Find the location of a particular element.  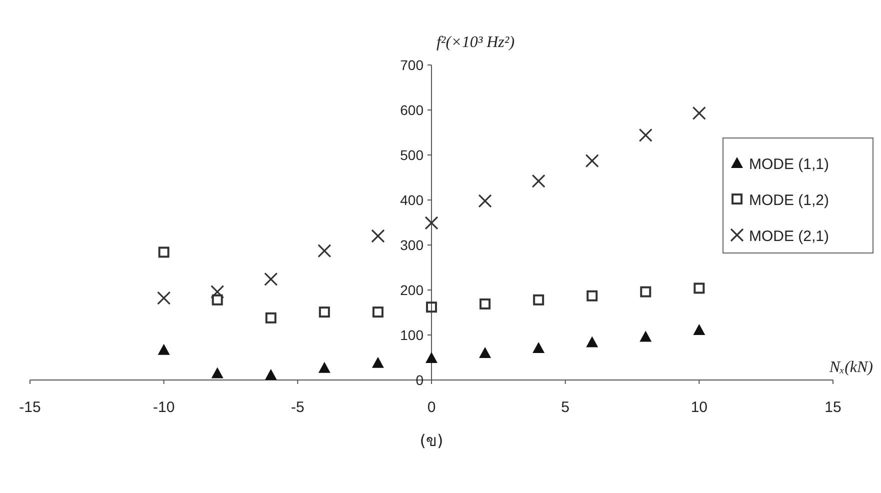

y-axis-title: f²(×10³ Hz²) is located at coordinates (475, 42).